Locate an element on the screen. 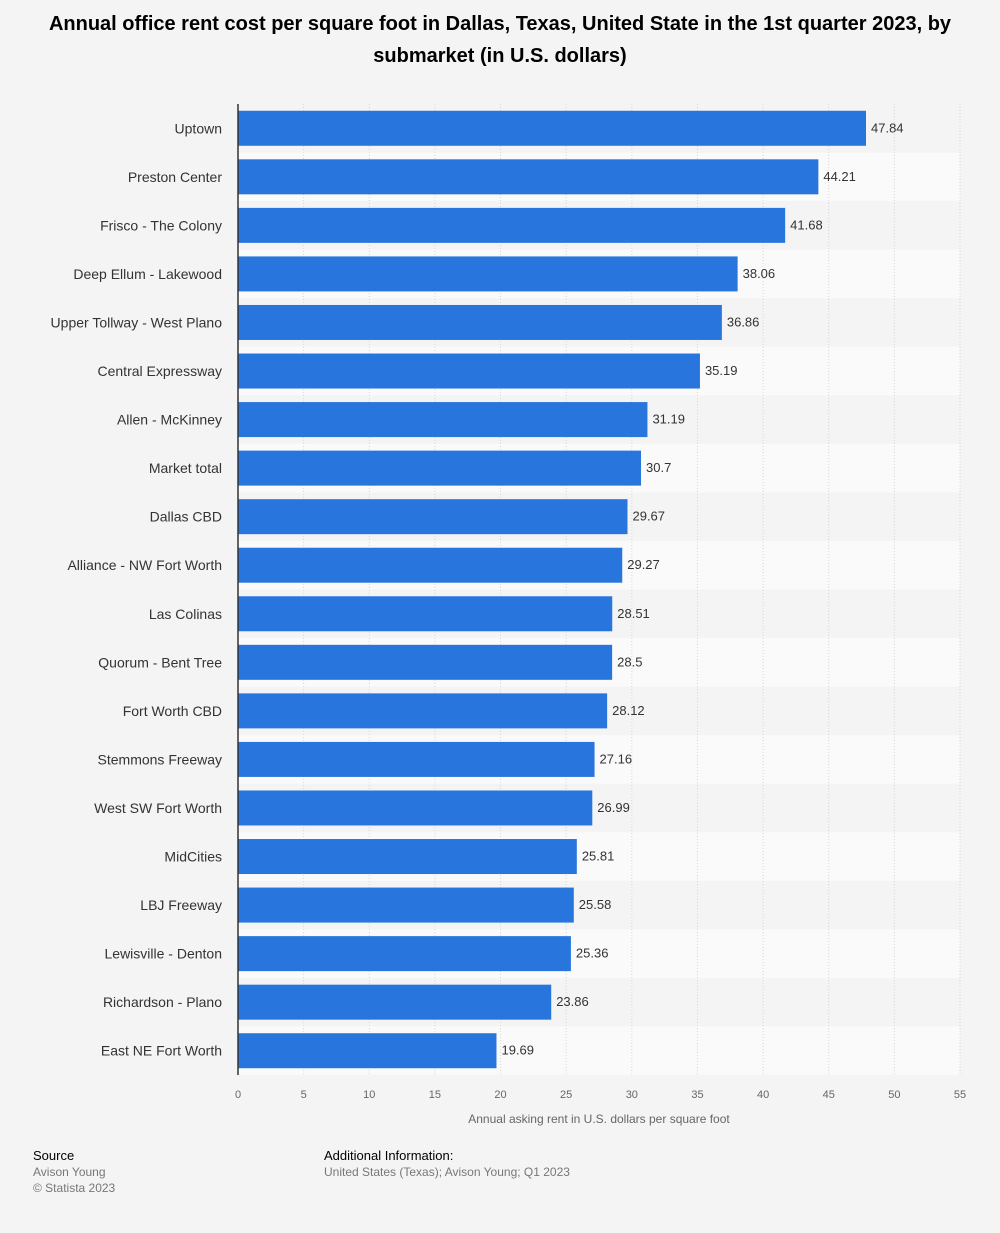 Image resolution: width=1000 pixels, height=1233 pixels. value-label: 25.36 is located at coordinates (592, 953).